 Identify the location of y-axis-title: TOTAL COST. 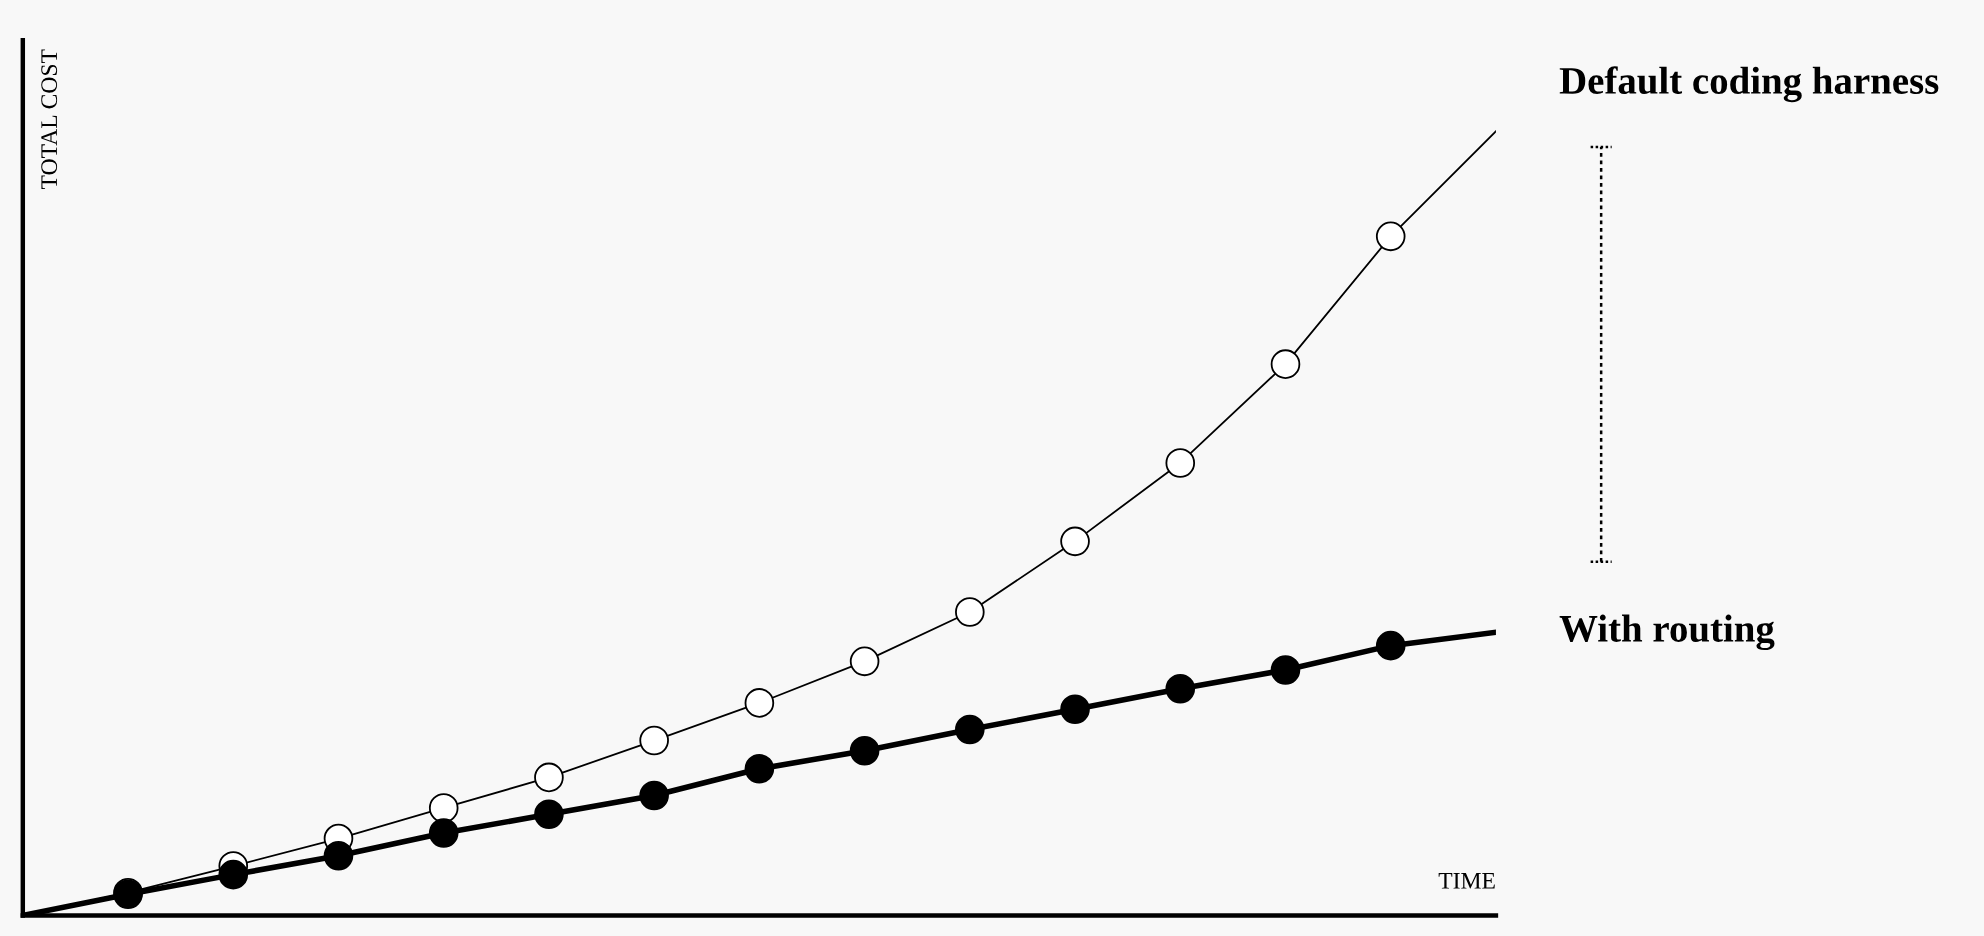
(49, 119).